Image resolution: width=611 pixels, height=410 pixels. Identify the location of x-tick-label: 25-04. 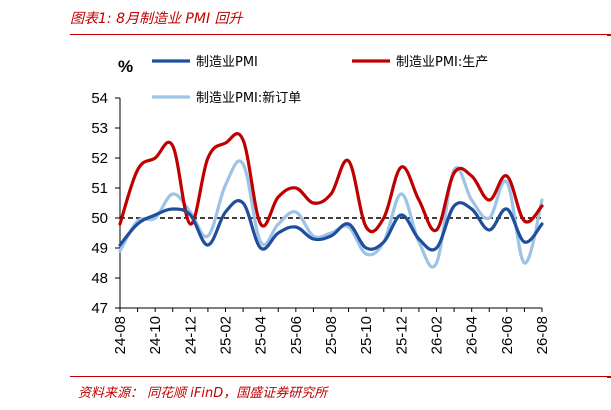
(261, 335).